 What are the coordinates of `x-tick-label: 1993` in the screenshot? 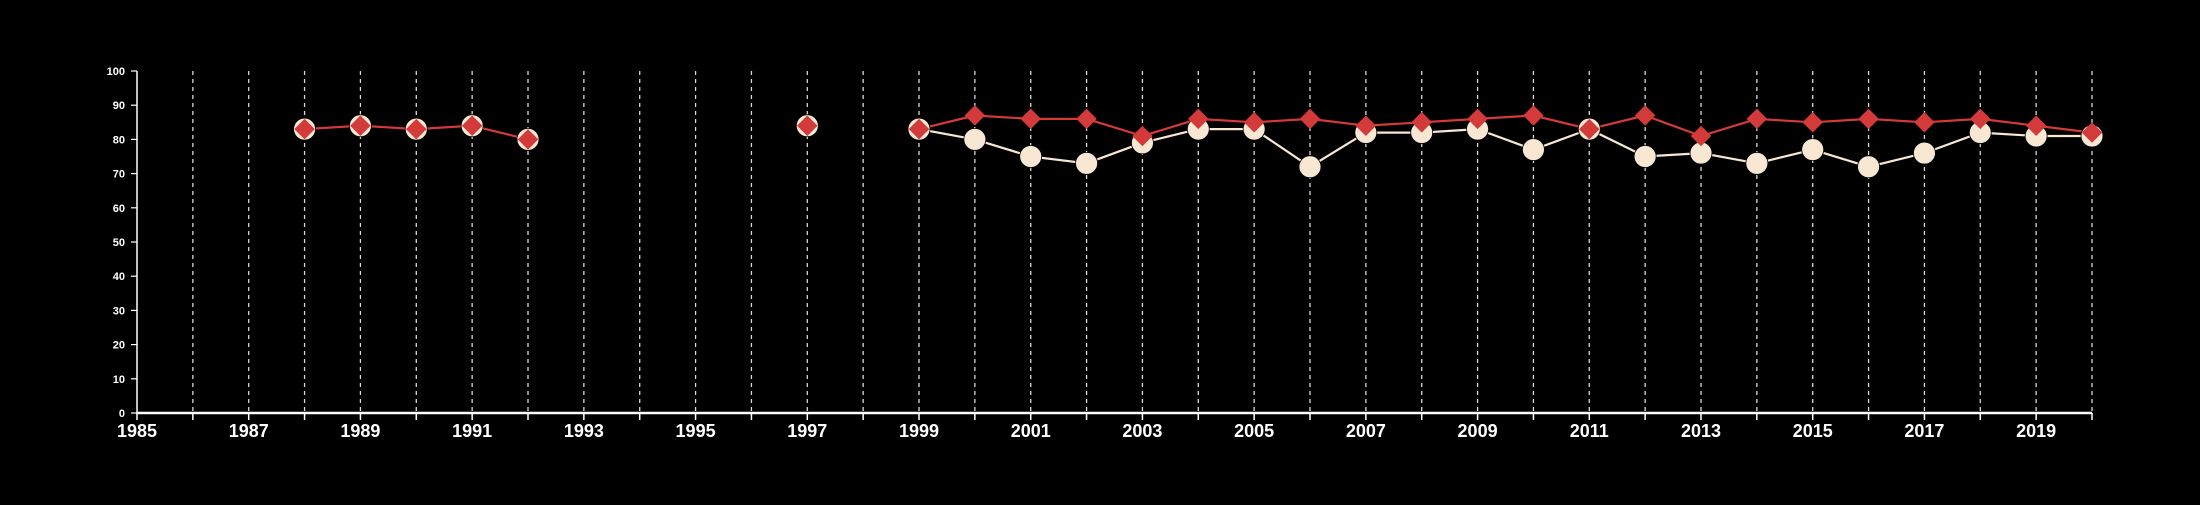 It's located at (584, 431).